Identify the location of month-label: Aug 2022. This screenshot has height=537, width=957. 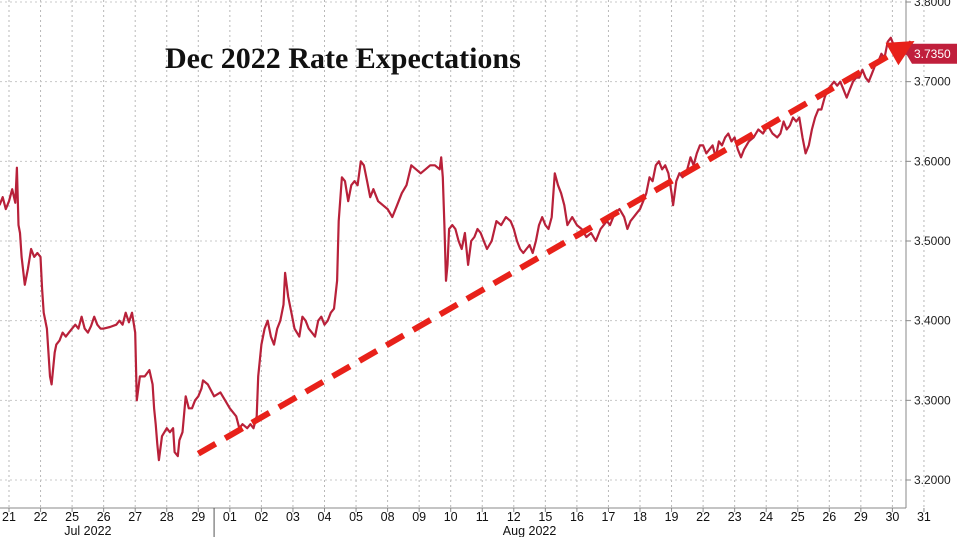
(530, 530).